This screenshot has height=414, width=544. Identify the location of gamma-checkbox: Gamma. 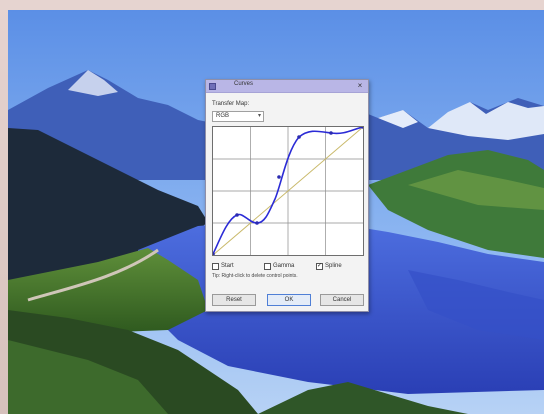
(279, 266).